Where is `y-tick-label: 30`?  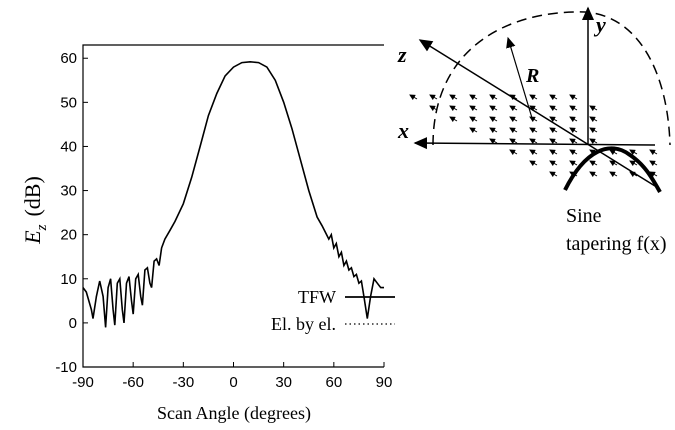 y-tick-label: 30 is located at coordinates (68, 191).